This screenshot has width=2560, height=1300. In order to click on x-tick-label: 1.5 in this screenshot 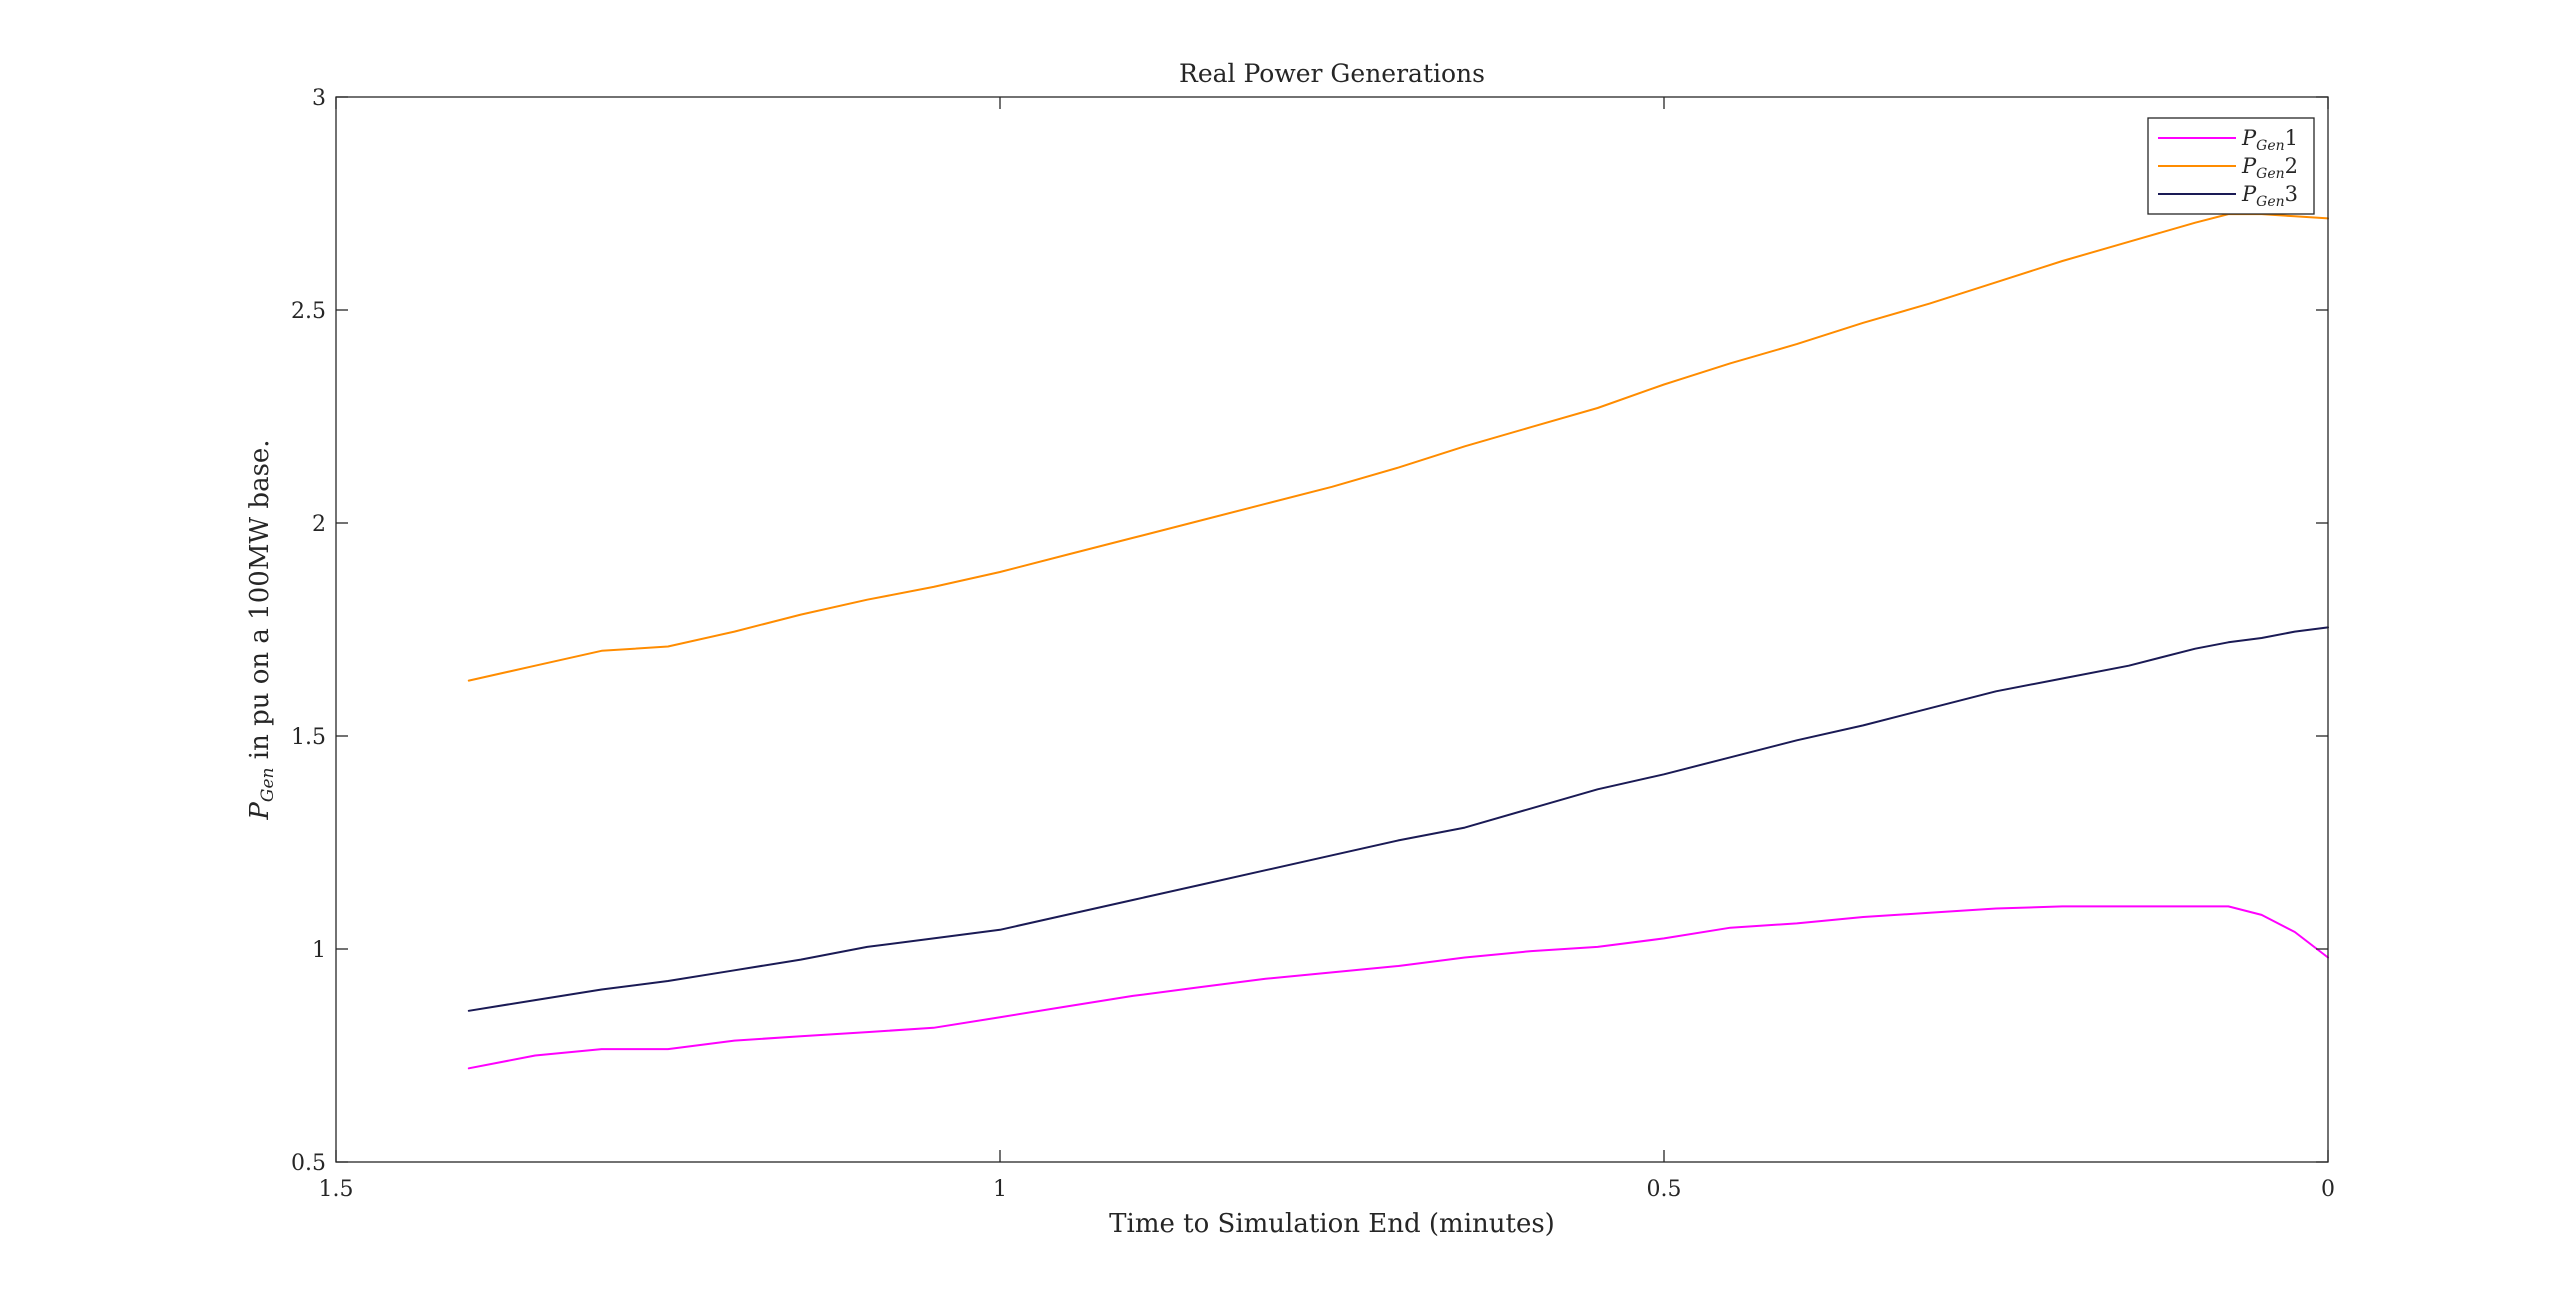, I will do `click(336, 1189)`.